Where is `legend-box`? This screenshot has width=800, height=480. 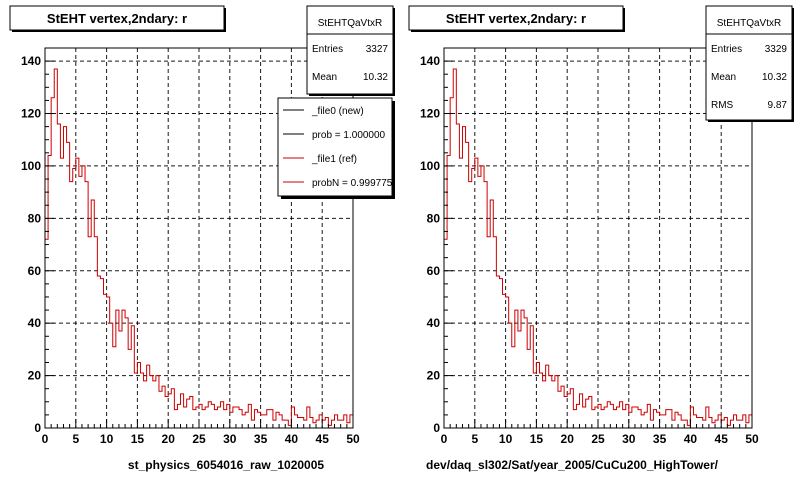 legend-box is located at coordinates (335, 147).